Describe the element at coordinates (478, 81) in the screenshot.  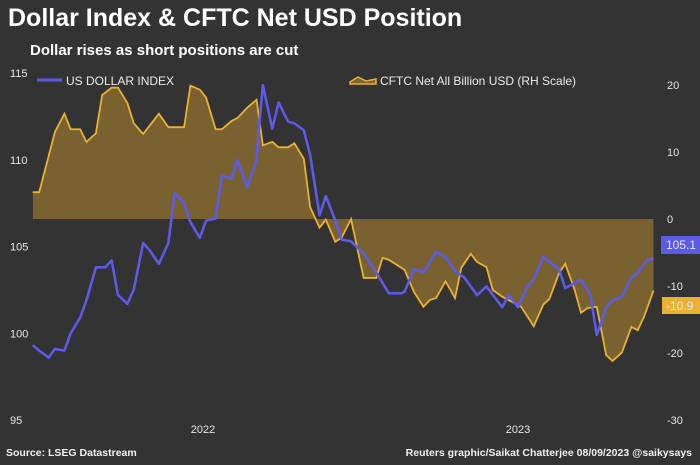
I see `legend-cftc-label: CFTC Net All Billion USD (RH Scale)` at that location.